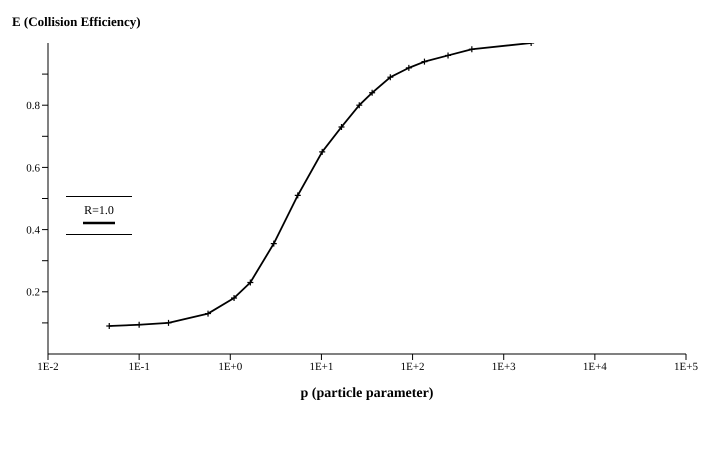  I want to click on x-tick-label: 1E+5, so click(686, 366).